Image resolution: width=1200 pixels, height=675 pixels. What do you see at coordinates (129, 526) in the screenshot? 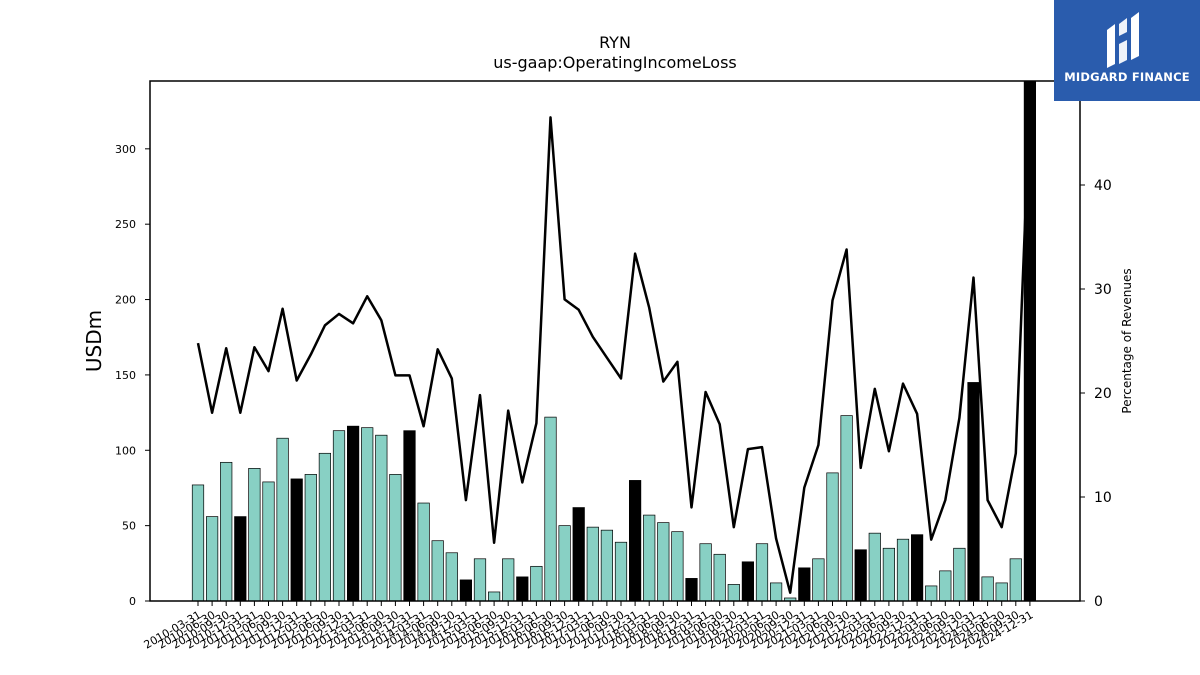
I see `y-tick-label: 50` at bounding box center [129, 526].